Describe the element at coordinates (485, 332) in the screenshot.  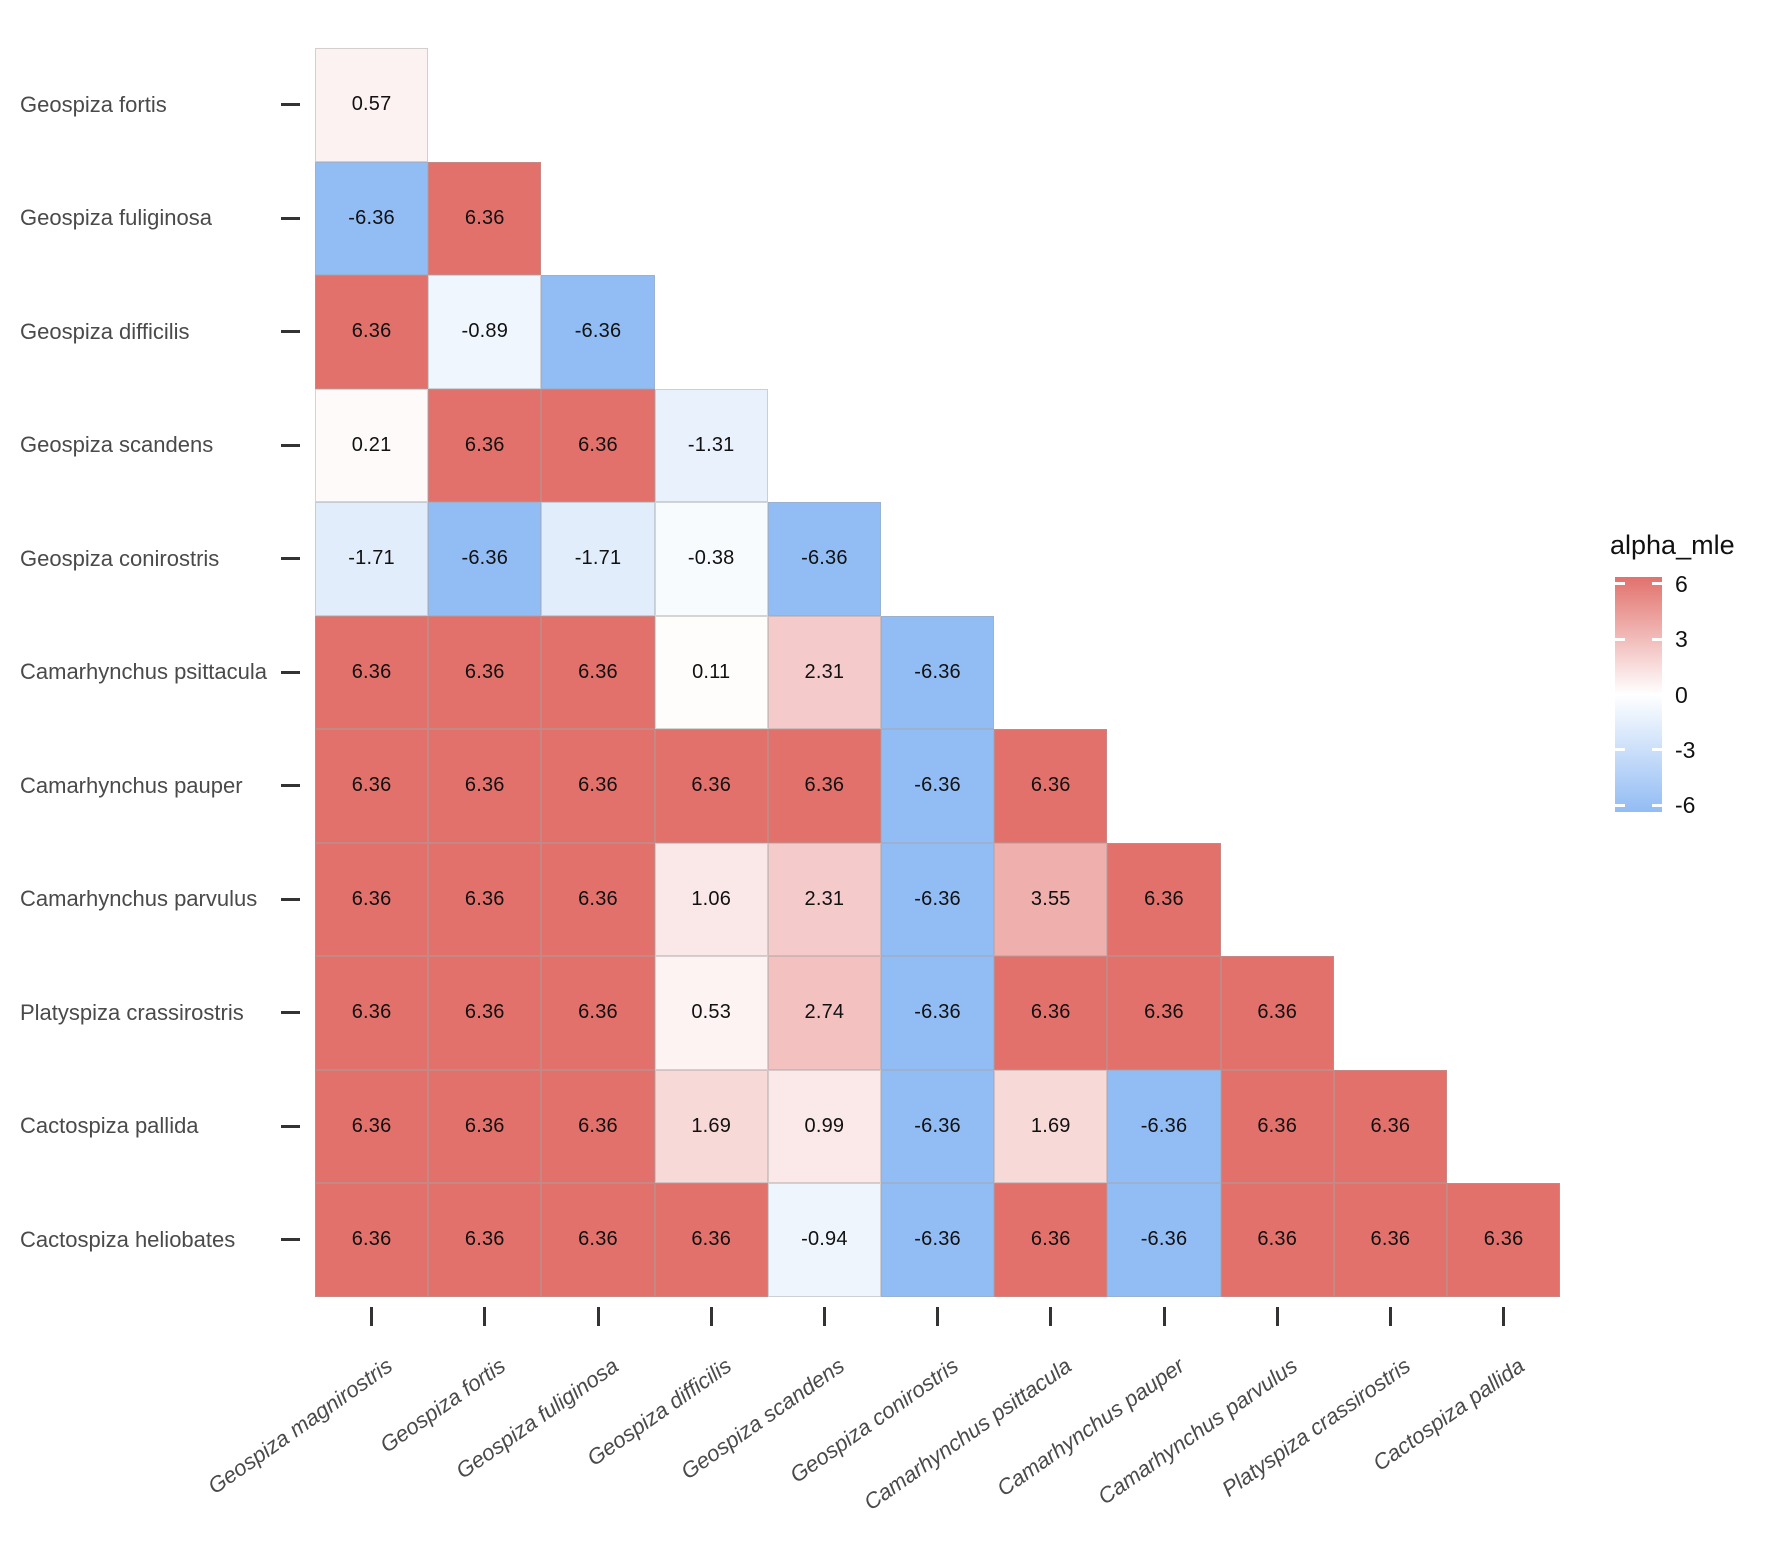
I see `heatmap-cell: -0.89` at that location.